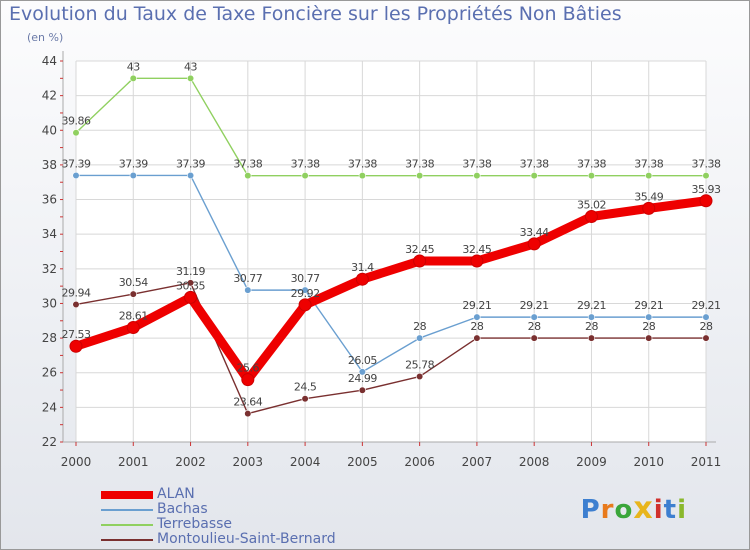  What do you see at coordinates (49, 61) in the screenshot?
I see `y-tick-label: 44` at bounding box center [49, 61].